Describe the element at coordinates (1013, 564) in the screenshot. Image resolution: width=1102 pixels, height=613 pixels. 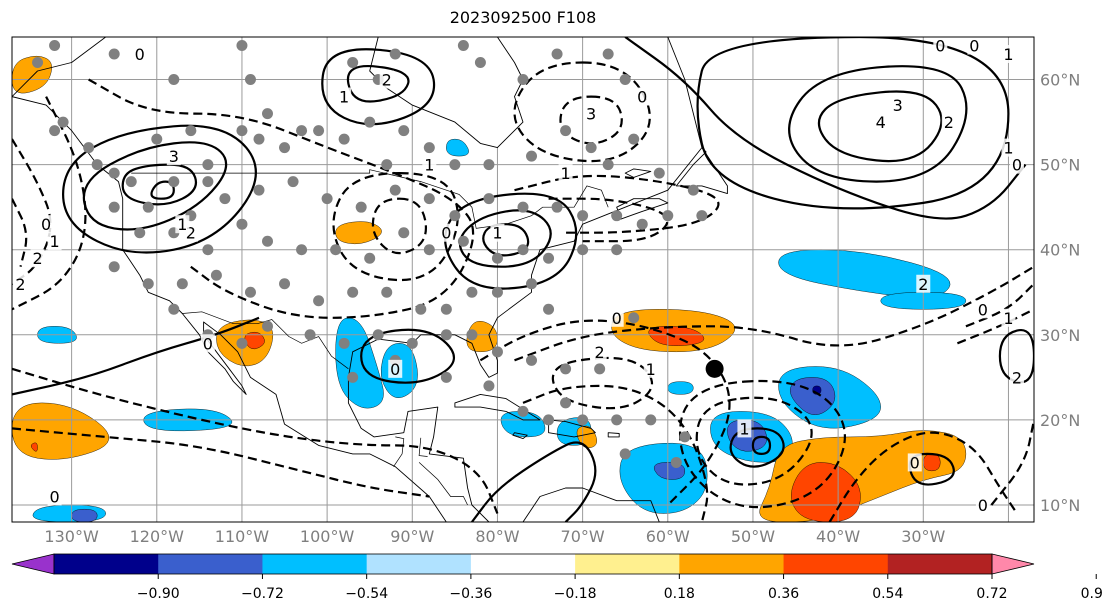
I see `colorbar-arrow-high` at that location.